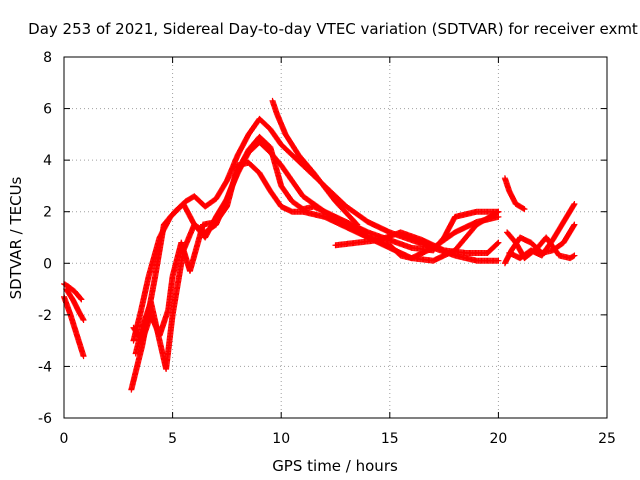  I want to click on x-tick-label: 25, so click(607, 439).